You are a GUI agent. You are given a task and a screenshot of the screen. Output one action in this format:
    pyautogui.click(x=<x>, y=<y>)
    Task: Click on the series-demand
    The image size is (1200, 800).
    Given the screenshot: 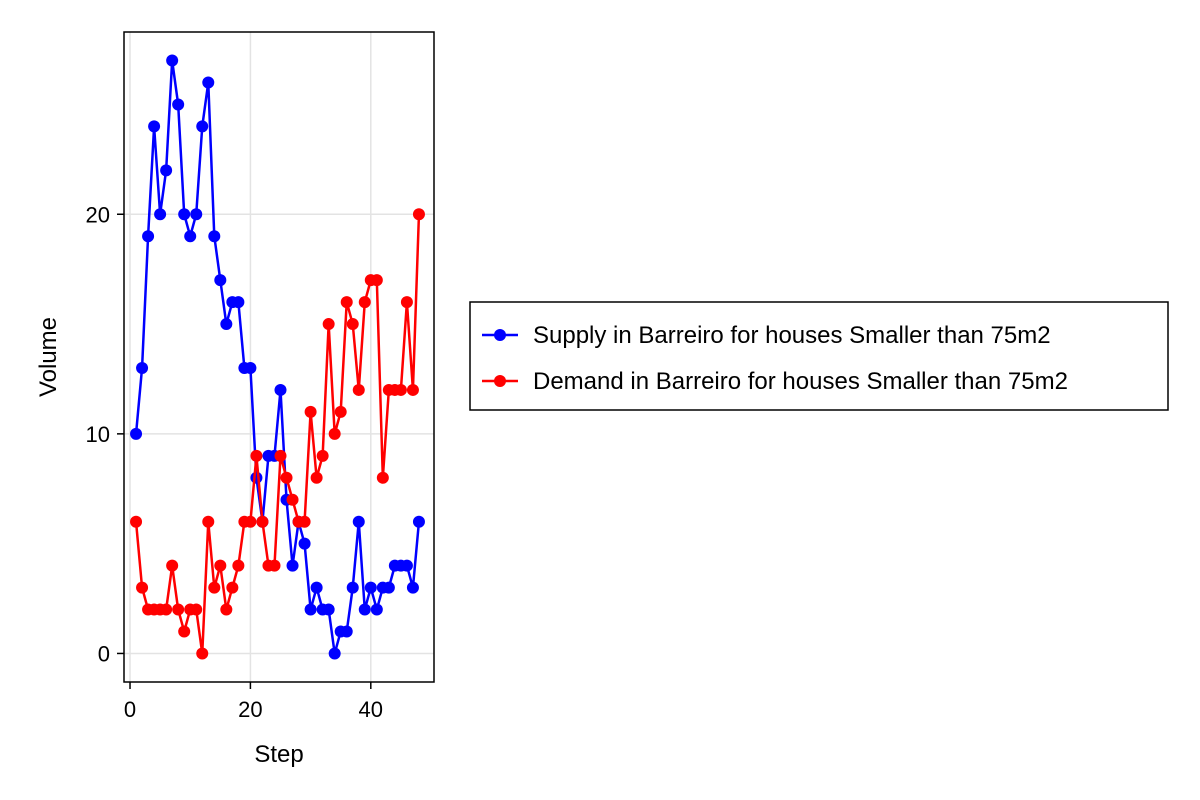 What is the action you would take?
    pyautogui.click(x=277, y=434)
    